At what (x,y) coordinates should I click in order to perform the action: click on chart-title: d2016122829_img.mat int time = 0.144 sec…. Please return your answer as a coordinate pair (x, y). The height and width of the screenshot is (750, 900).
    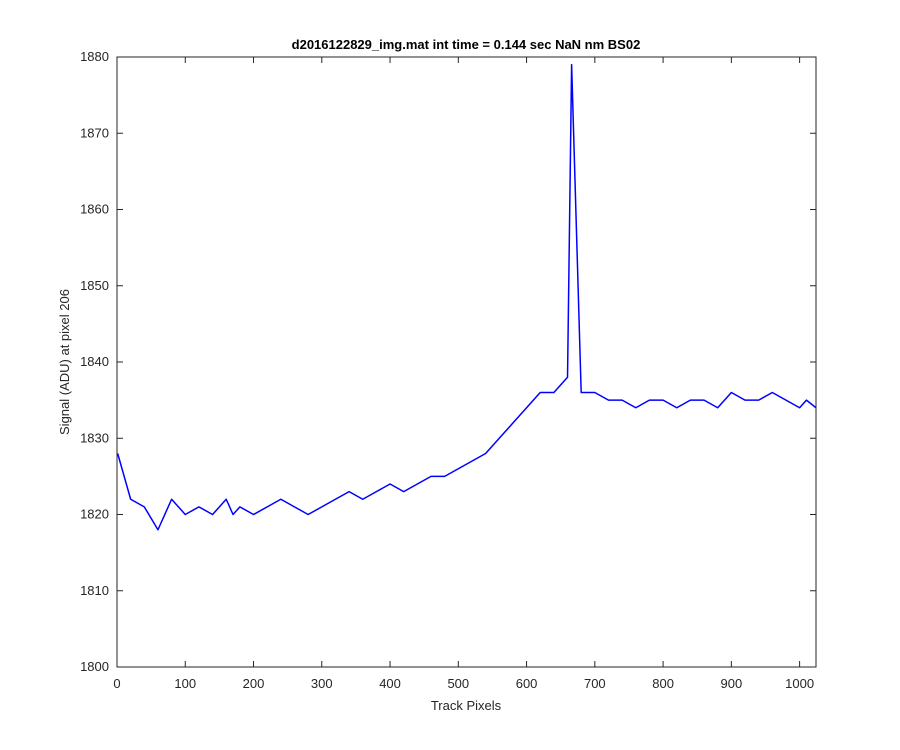
    Looking at the image, I should click on (466, 44).